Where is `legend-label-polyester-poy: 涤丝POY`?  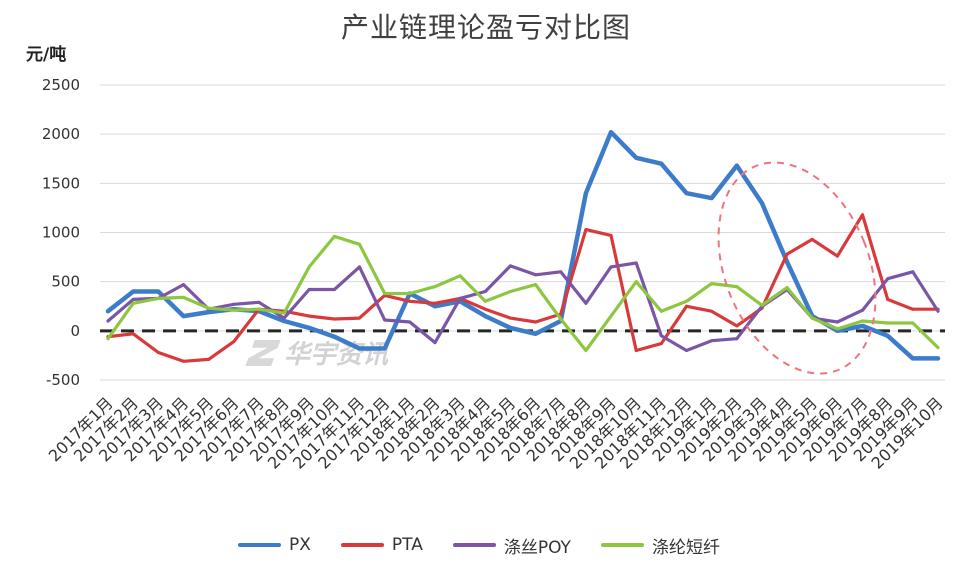
legend-label-polyester-poy: 涤丝POY is located at coordinates (537, 547).